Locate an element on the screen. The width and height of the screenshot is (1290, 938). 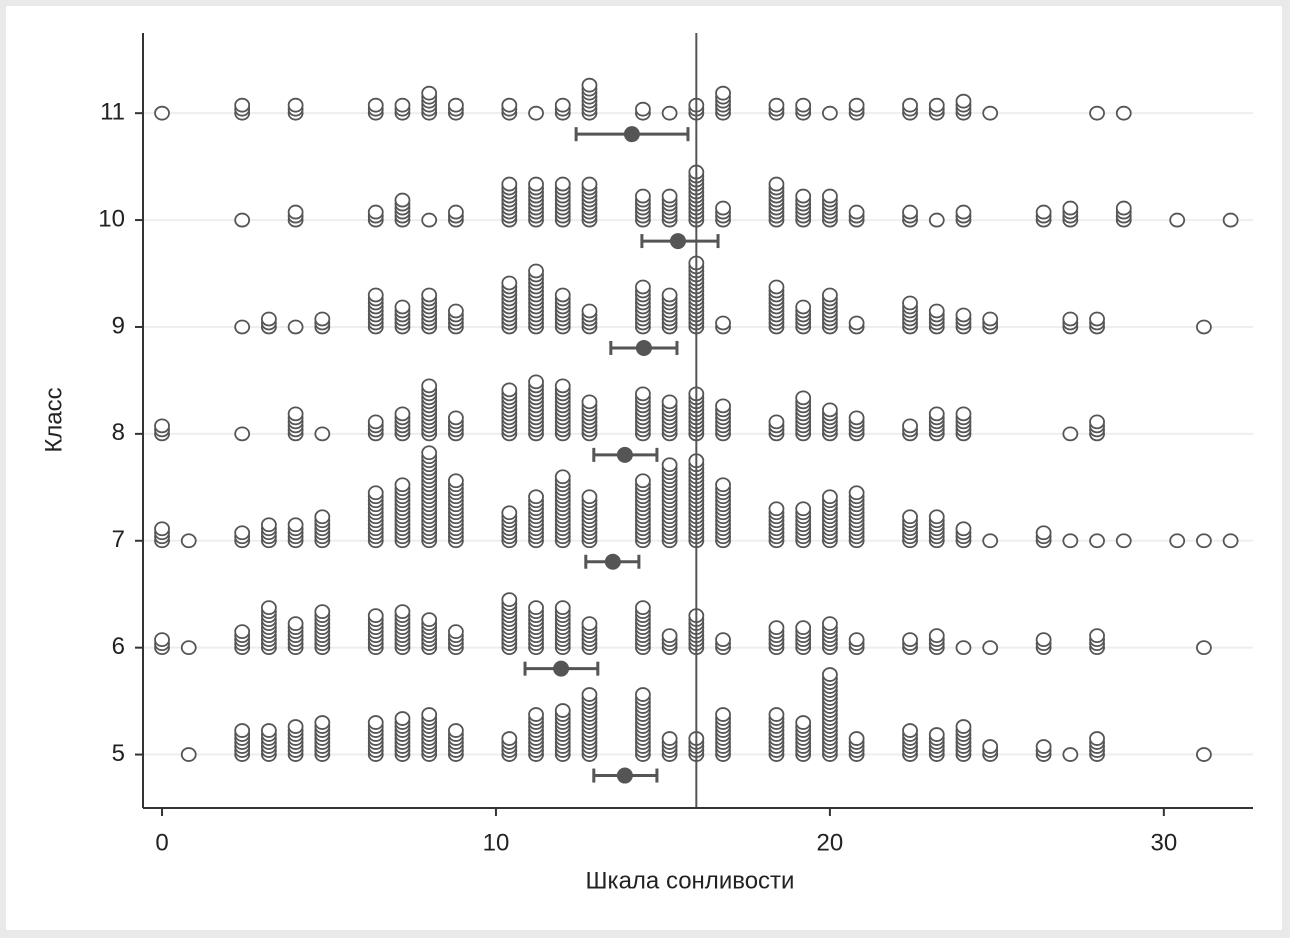
y-tick-label: 11 is located at coordinates (112, 112).